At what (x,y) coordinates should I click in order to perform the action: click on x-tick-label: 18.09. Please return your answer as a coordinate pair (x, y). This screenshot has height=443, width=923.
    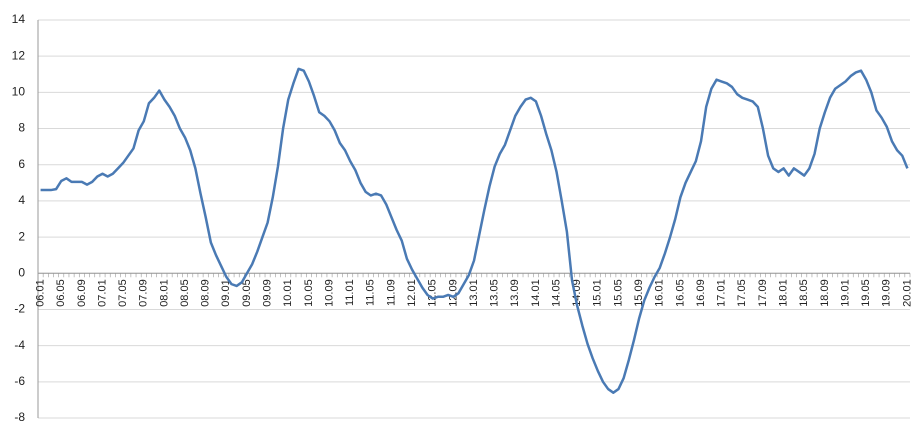
    Looking at the image, I should click on (825, 293).